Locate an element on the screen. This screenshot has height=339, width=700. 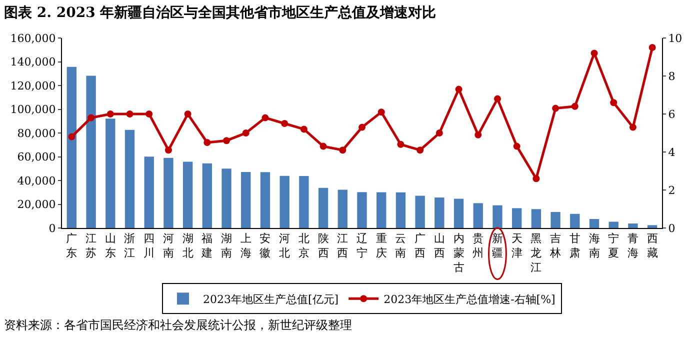
x-tick-label: 四川 is located at coordinates (149, 246).